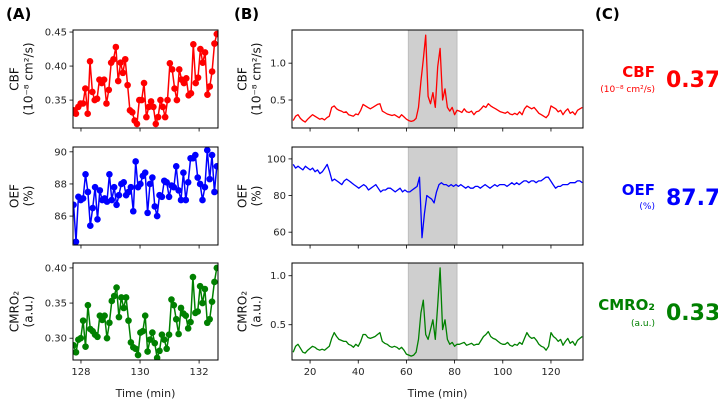  Describe the element at coordinates (246, 14) in the screenshot. I see `panel-label-b: (B)` at that location.